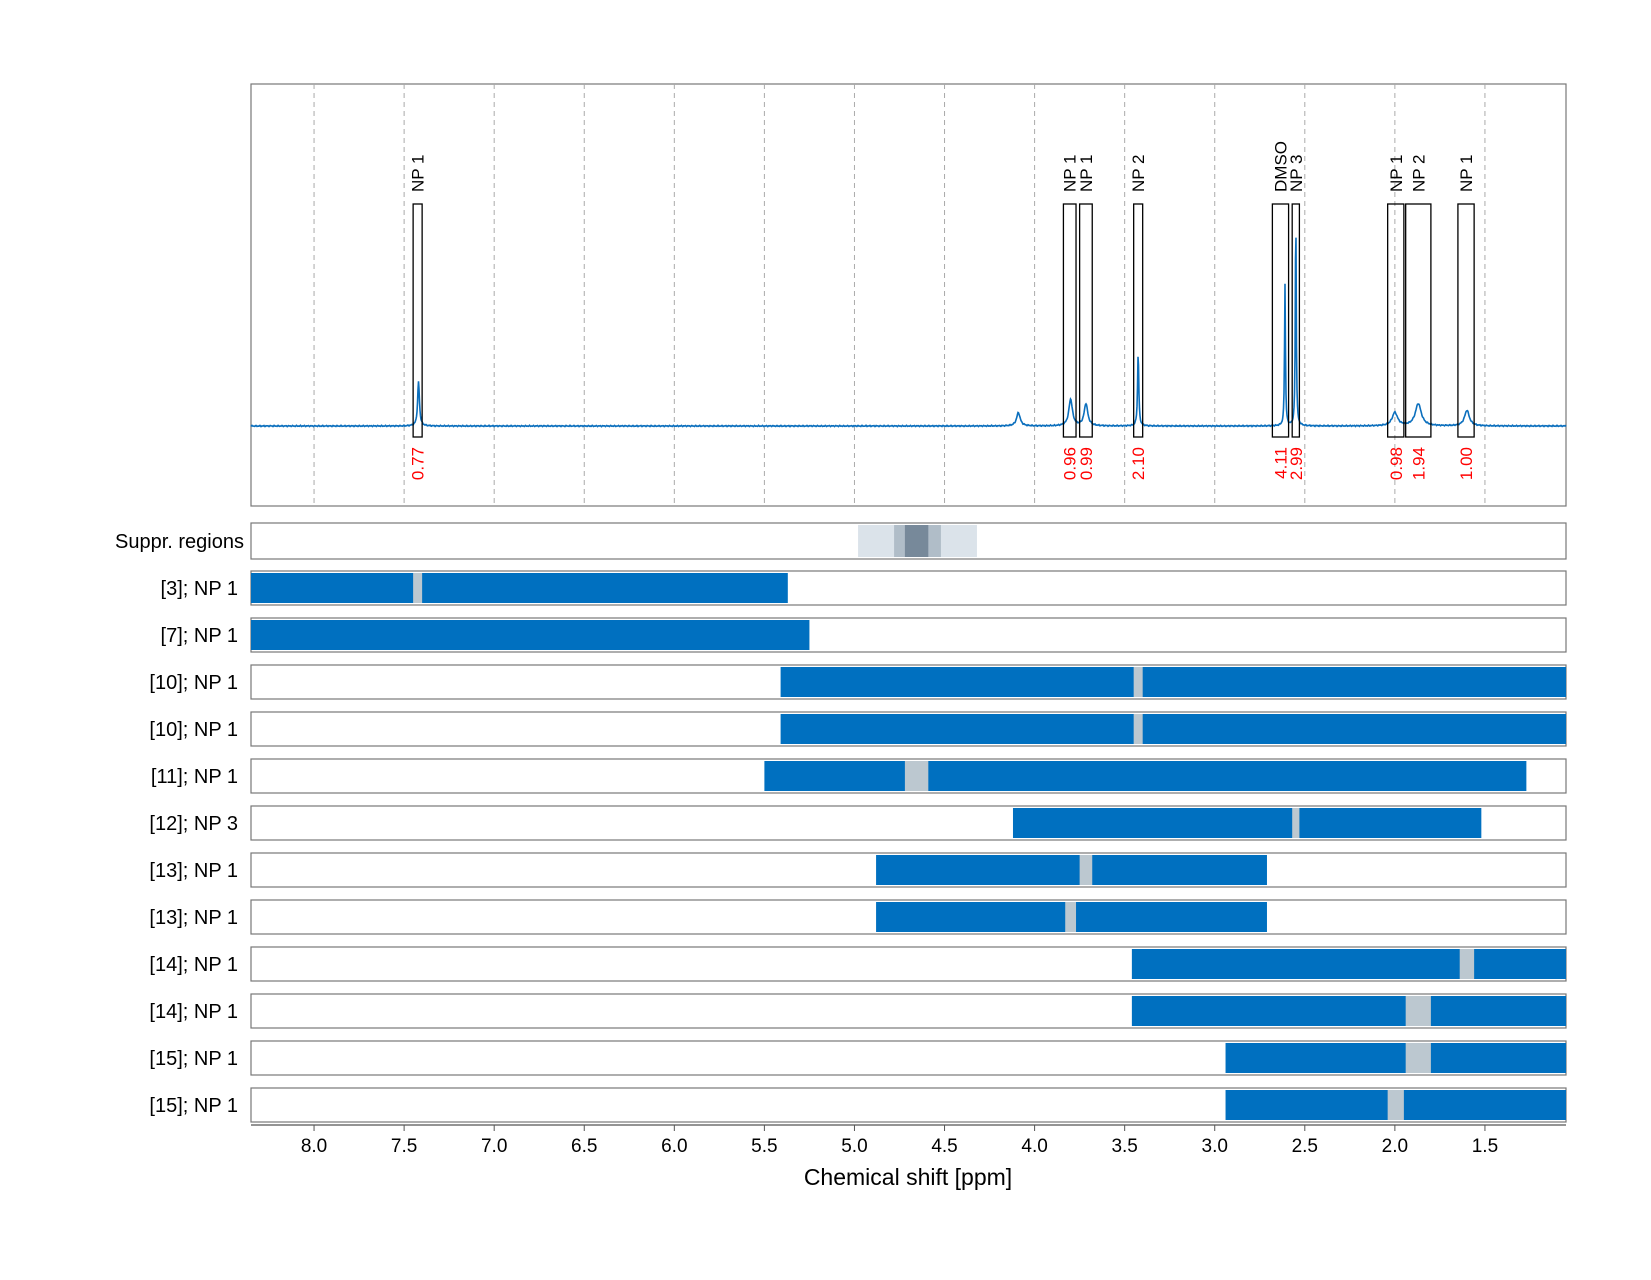 The image size is (1651, 1280). I want to click on x-tick-label: 5.5, so click(764, 1146).